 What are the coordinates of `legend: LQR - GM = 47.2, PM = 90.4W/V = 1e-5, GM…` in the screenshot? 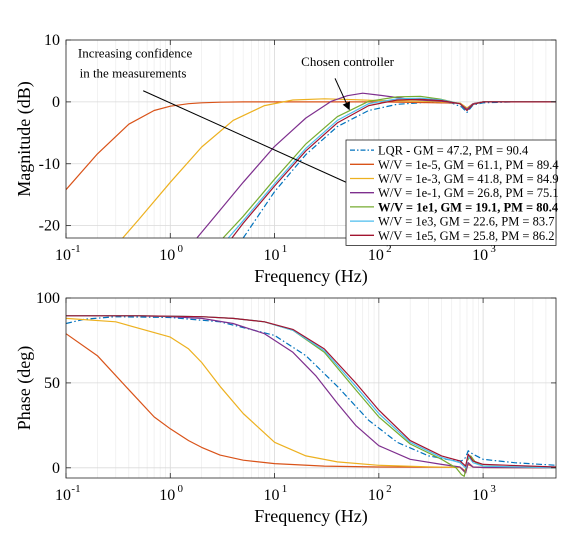 It's located at (452, 192).